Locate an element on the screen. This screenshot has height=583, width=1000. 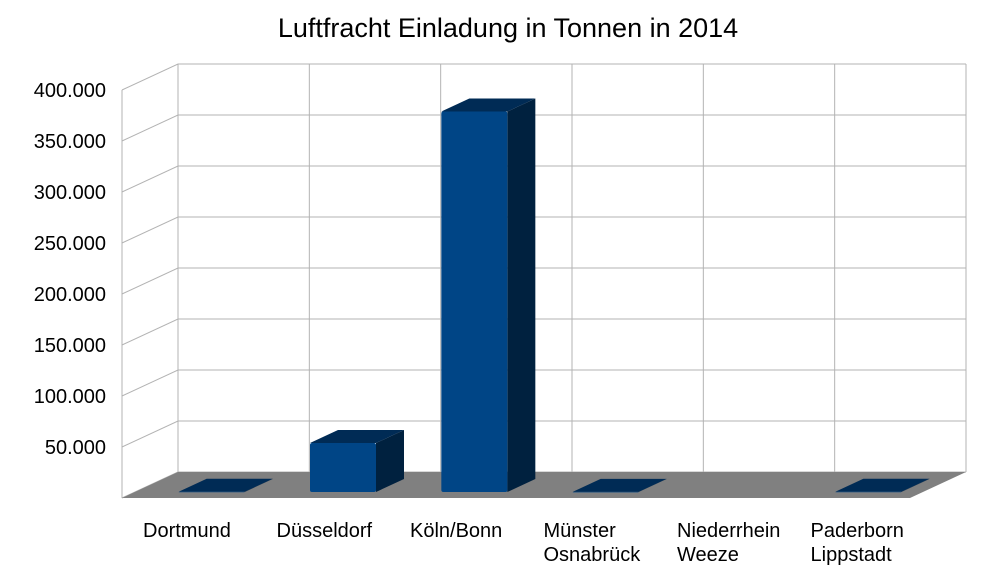
y-tick-label: 350.000 is located at coordinates (70, 142).